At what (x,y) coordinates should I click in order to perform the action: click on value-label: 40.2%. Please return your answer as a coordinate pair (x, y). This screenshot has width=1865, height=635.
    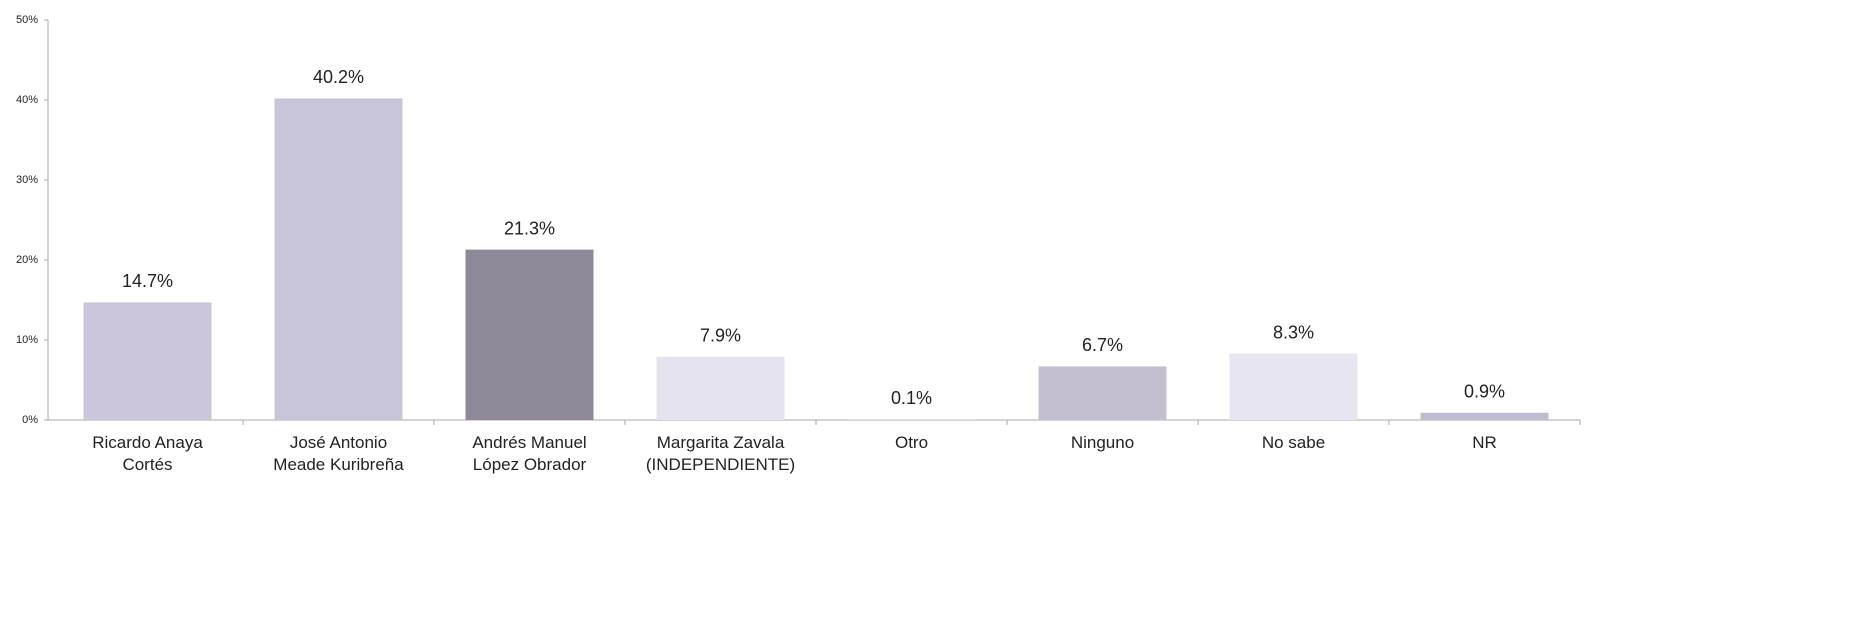
    Looking at the image, I should click on (338, 77).